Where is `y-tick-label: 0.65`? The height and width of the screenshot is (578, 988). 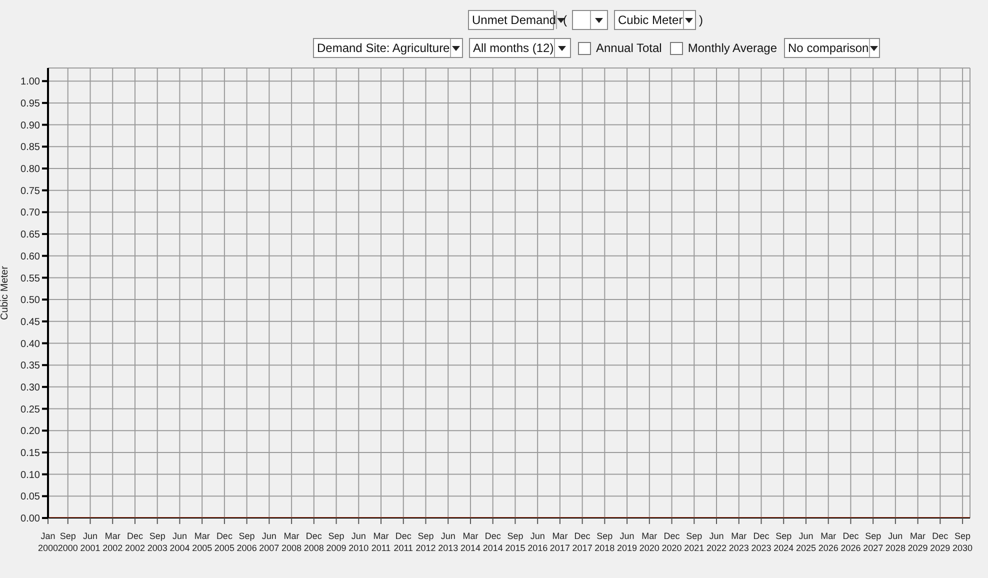 y-tick-label: 0.65 is located at coordinates (30, 235).